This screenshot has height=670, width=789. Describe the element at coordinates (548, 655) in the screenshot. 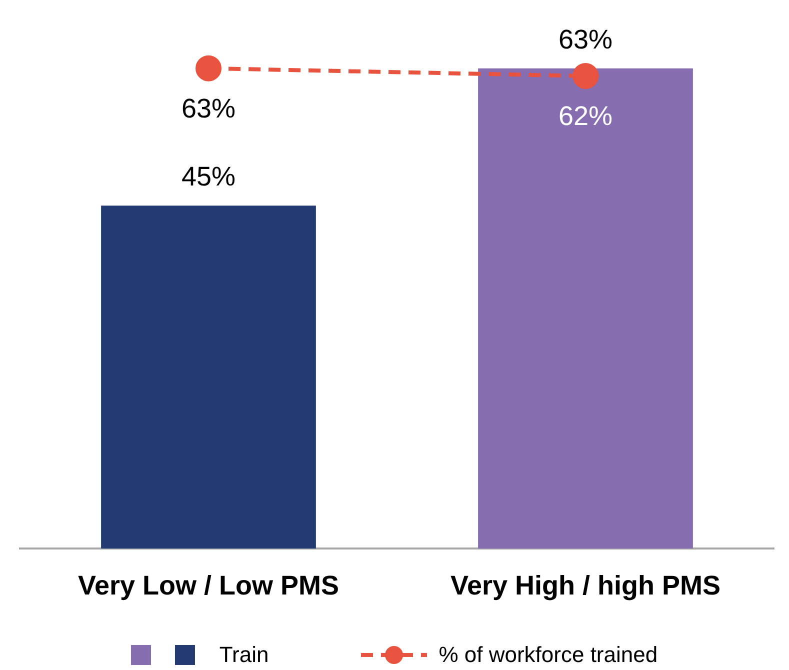

I see `legend-label: % of workforce trained` at that location.